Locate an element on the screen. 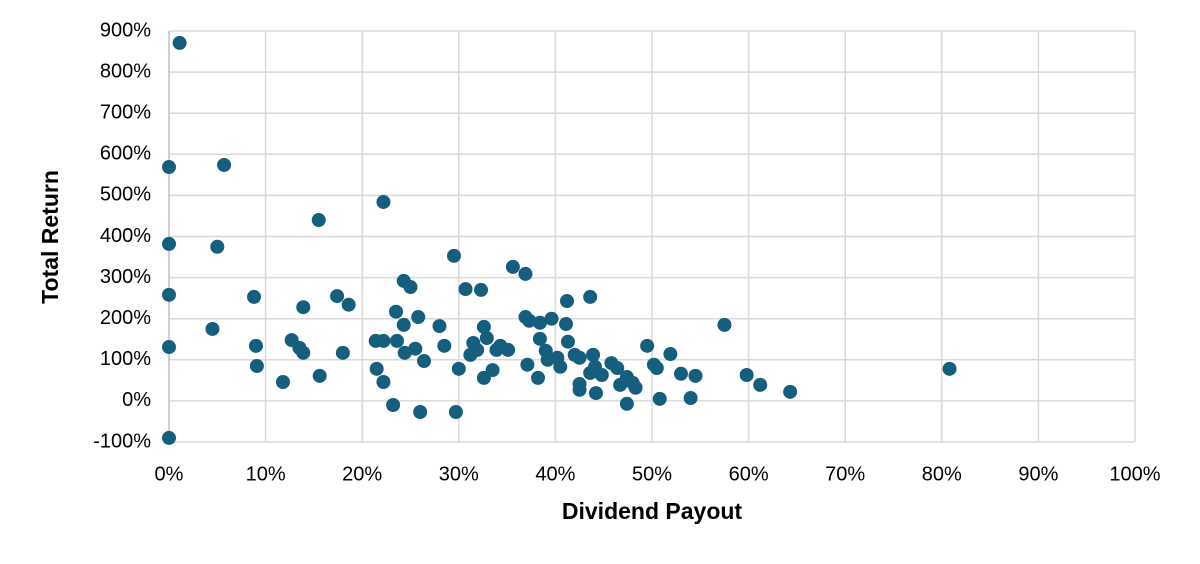 Image resolution: width=1200 pixels, height=564 pixels. y-tick-label: 400% is located at coordinates (125, 236).